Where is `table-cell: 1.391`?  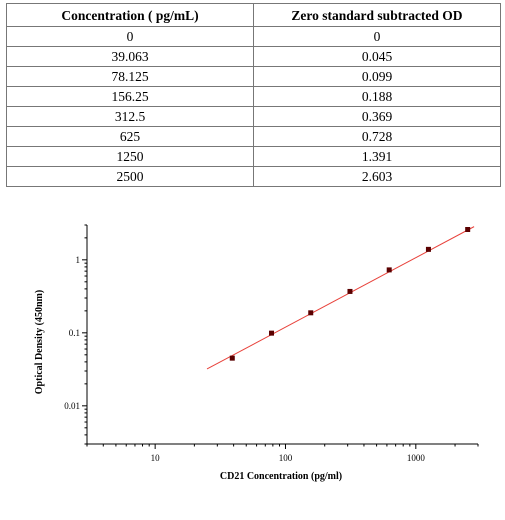
table-cell: 1.391 is located at coordinates (377, 156).